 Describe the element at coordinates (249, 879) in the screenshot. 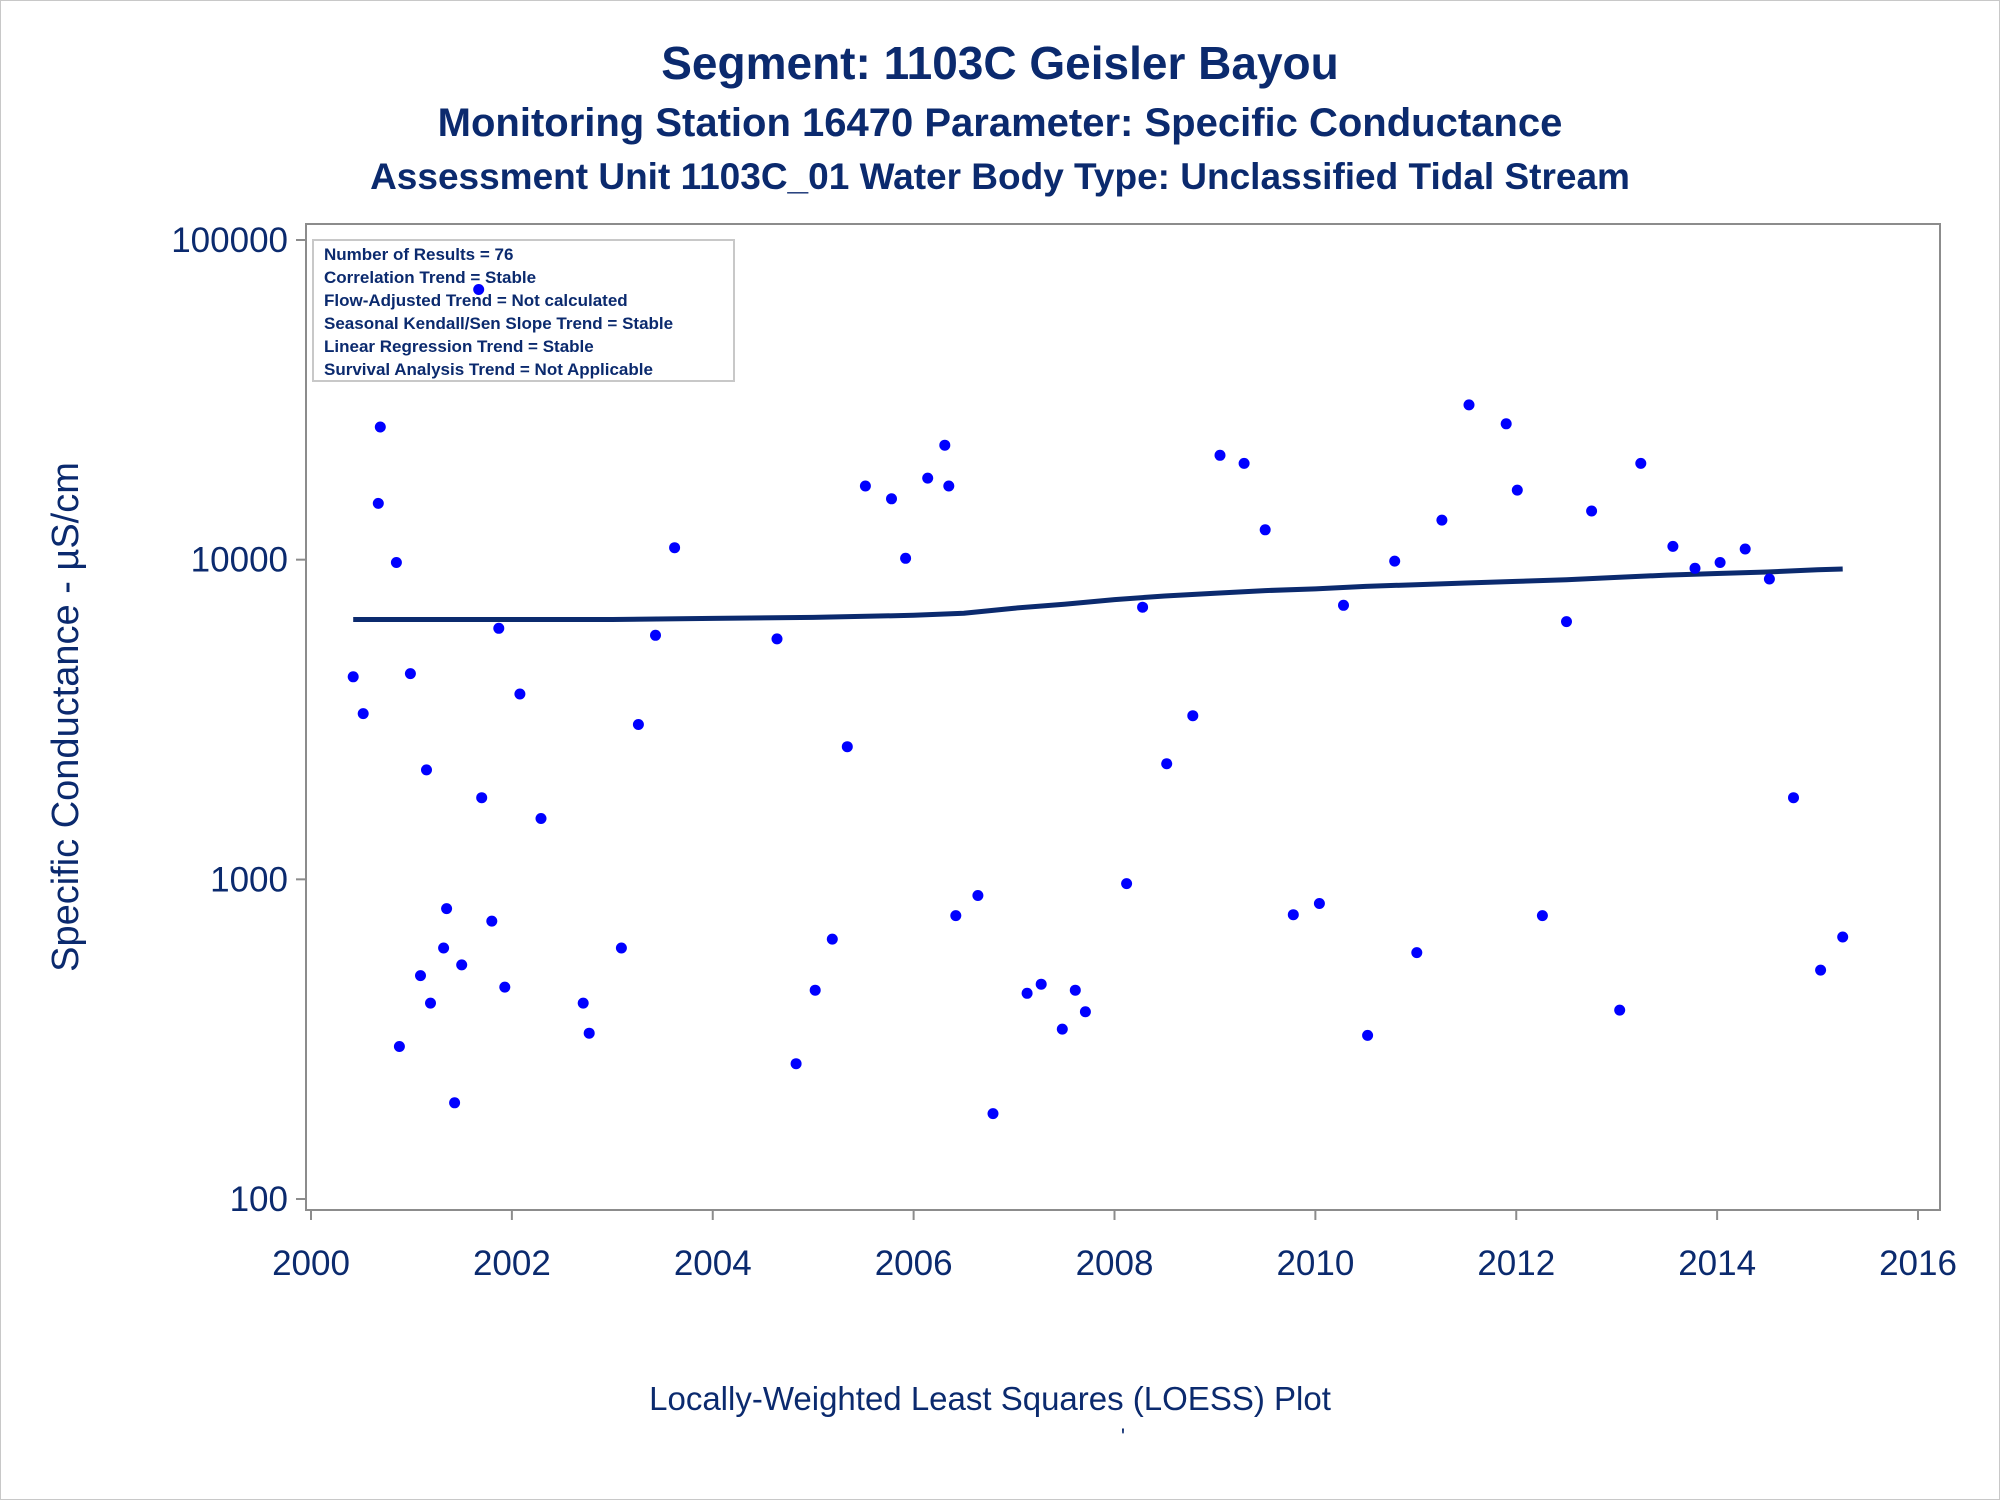

I see `y-tick-label: 1000` at that location.